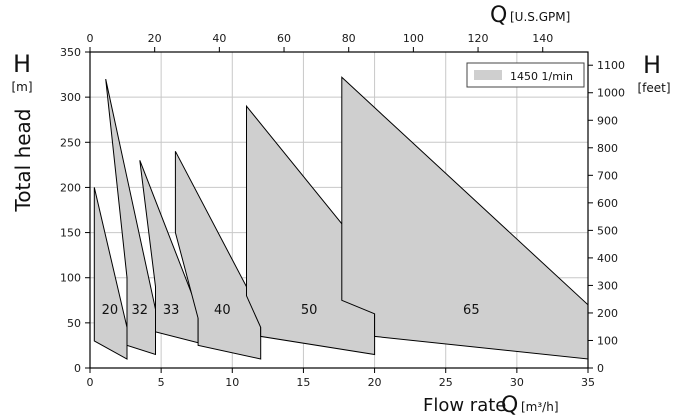 The width and height of the screenshot is (683, 418). What do you see at coordinates (349, 38) in the screenshot?
I see `top-tick-label: 80` at bounding box center [349, 38].